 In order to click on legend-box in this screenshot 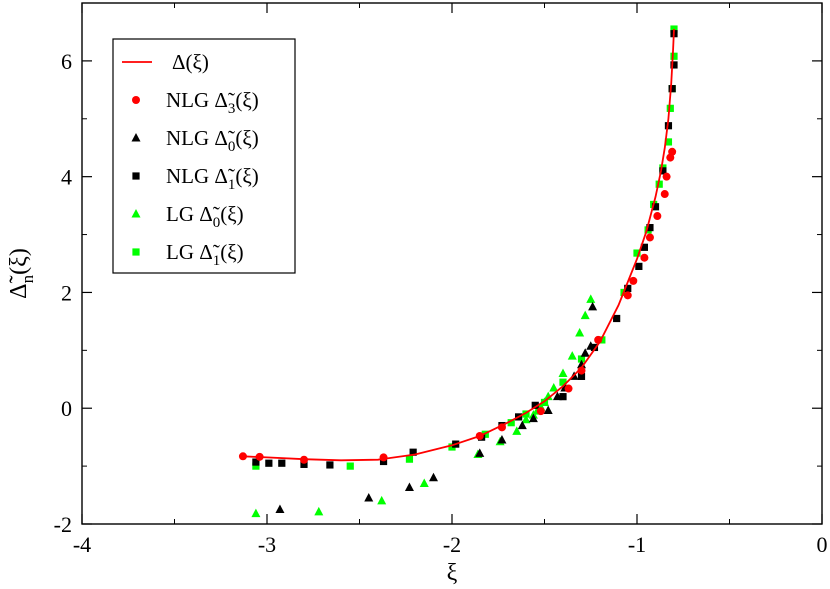, I will do `click(204, 156)`.